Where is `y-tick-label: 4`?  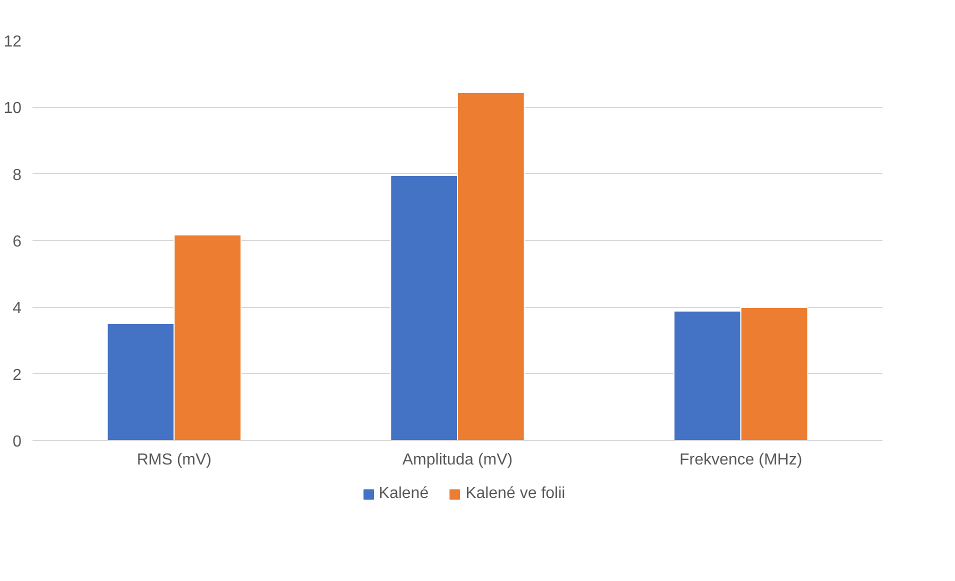 y-tick-label: 4 is located at coordinates (17, 309).